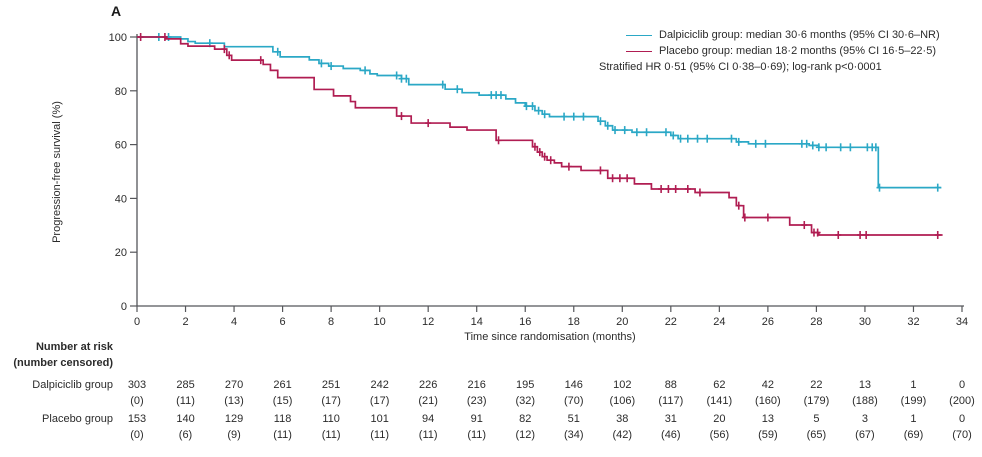 The image size is (982, 457). I want to click on x-tick-label: 0, so click(137, 322).